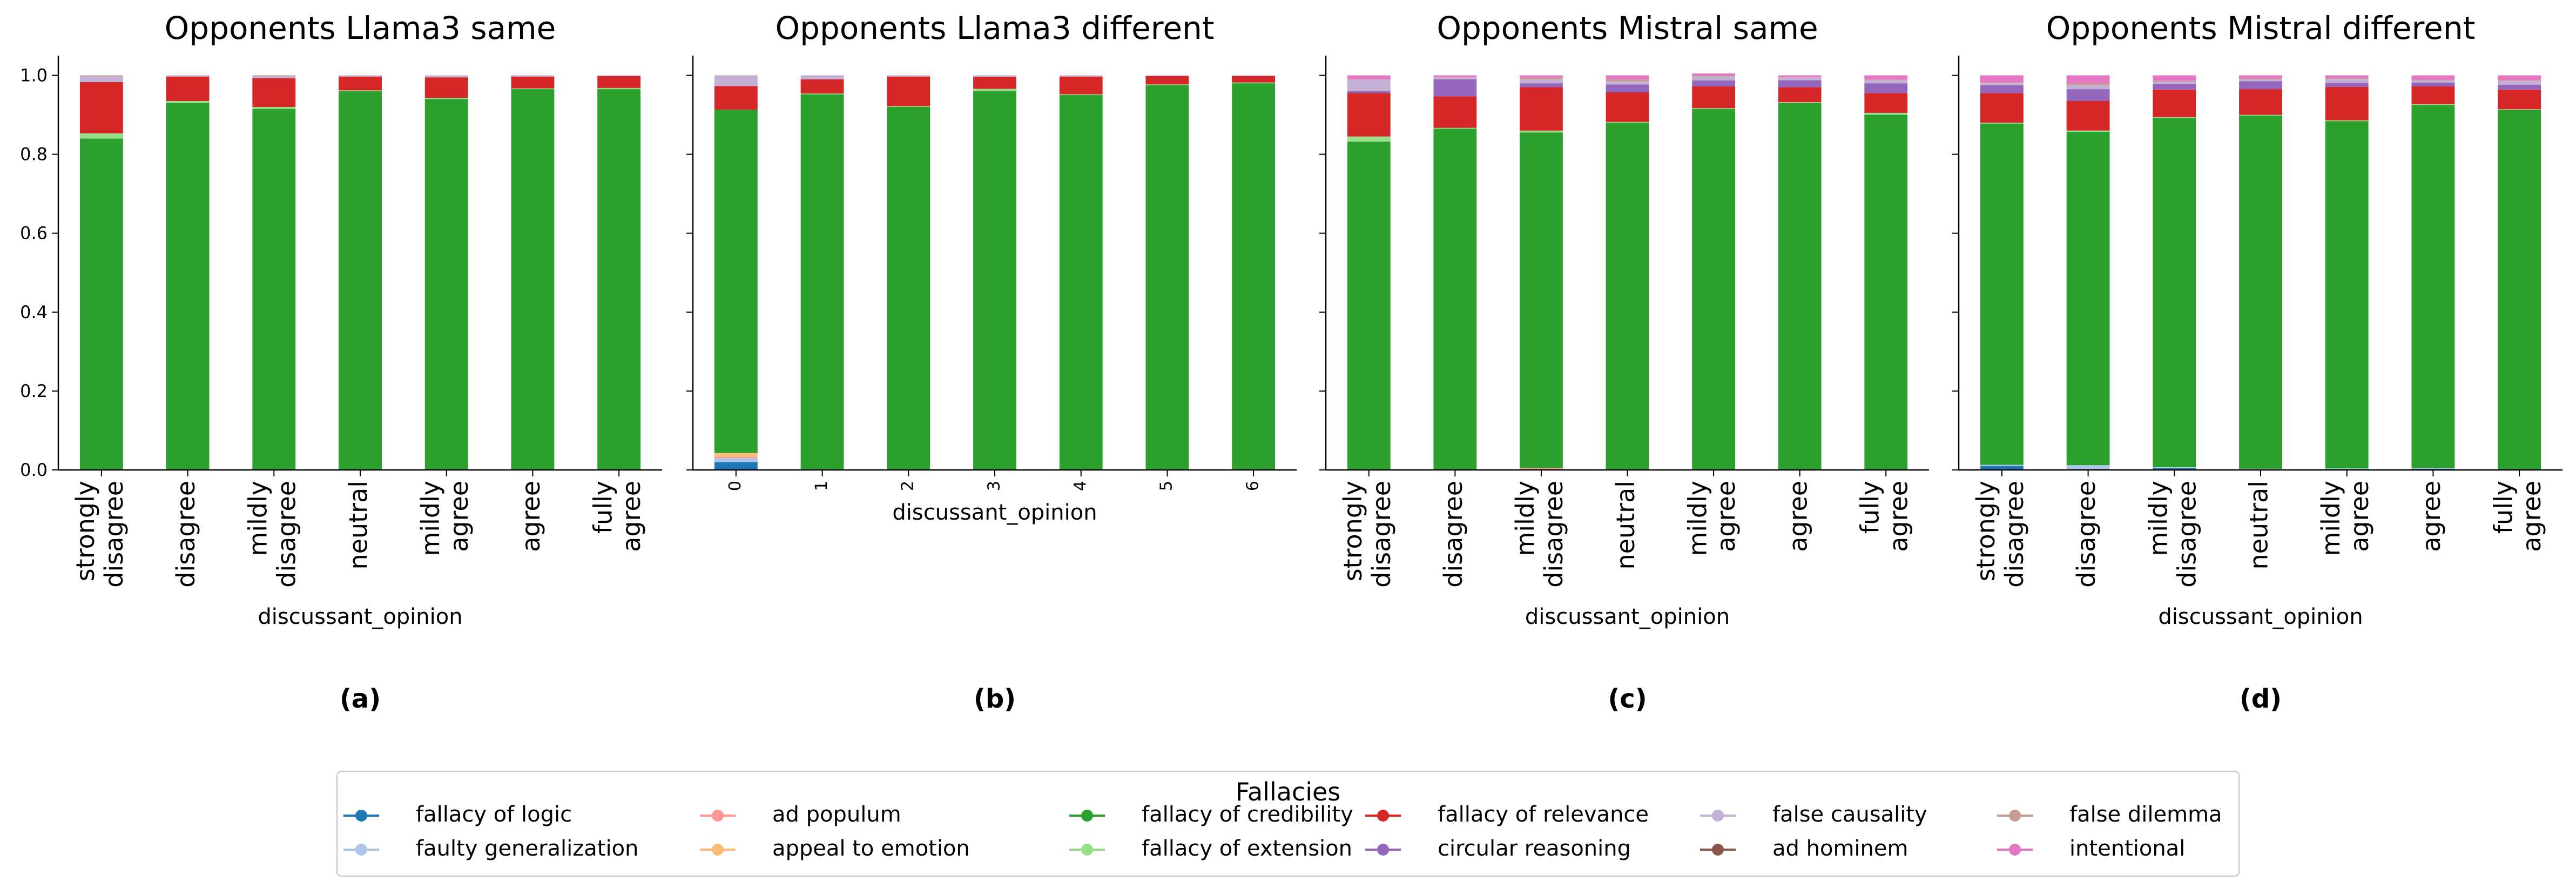  I want to click on x-tick-label: neutral, so click(358, 525).